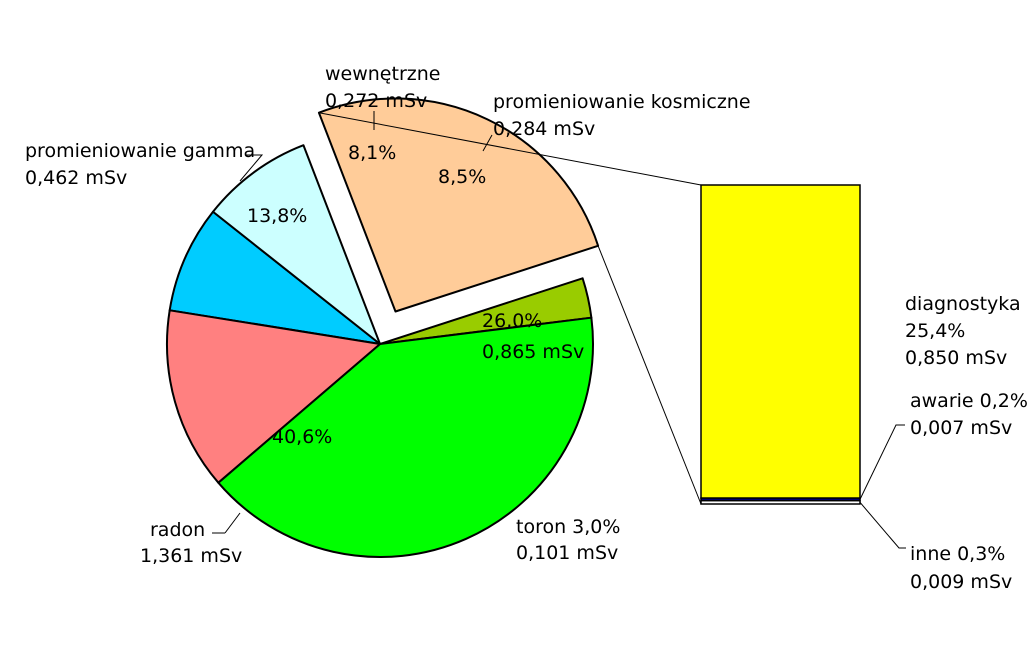  What do you see at coordinates (382, 74) in the screenshot?
I see `label-wewnetrzne-name: wewnętrzne` at bounding box center [382, 74].